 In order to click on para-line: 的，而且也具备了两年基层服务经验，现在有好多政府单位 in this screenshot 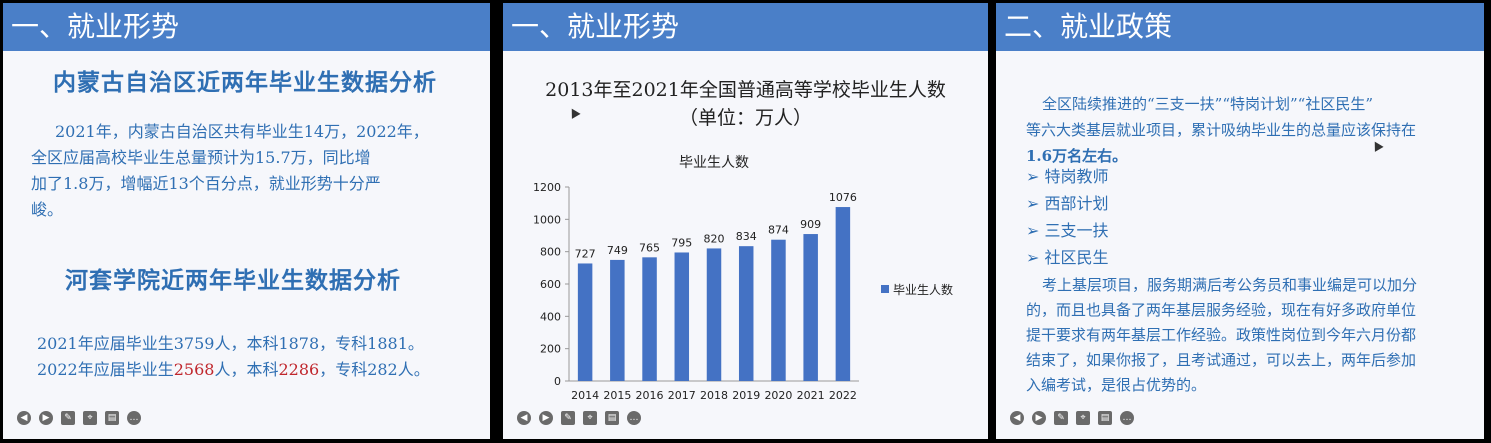, I will do `click(1221, 310)`.